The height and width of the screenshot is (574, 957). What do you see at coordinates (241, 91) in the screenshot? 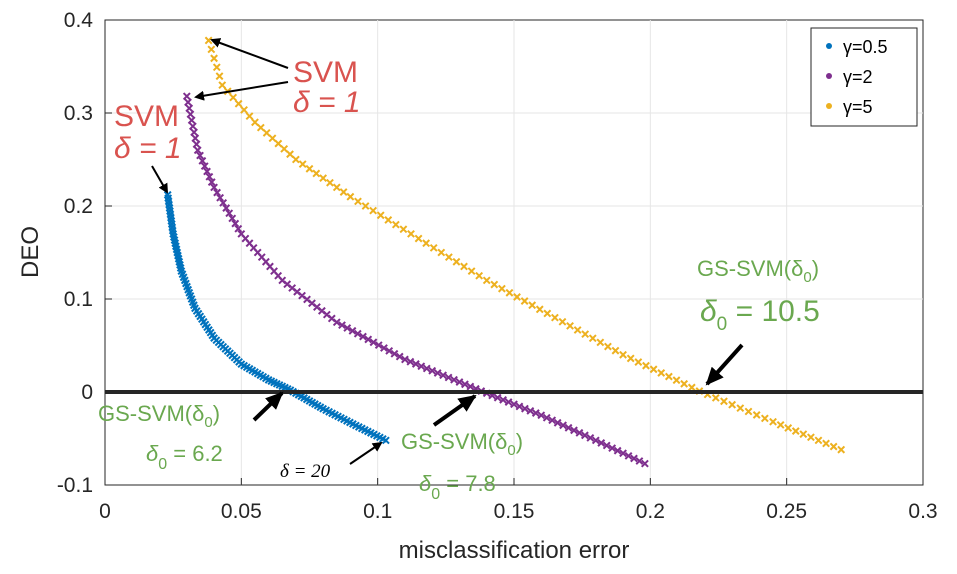
I see `svm-arrow-a2` at bounding box center [241, 91].